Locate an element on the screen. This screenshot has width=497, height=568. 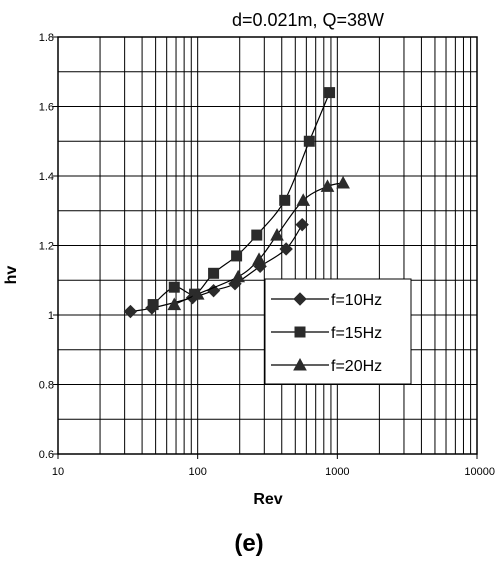
chart-title: d=0.021m, Q=38W is located at coordinates (308, 20).